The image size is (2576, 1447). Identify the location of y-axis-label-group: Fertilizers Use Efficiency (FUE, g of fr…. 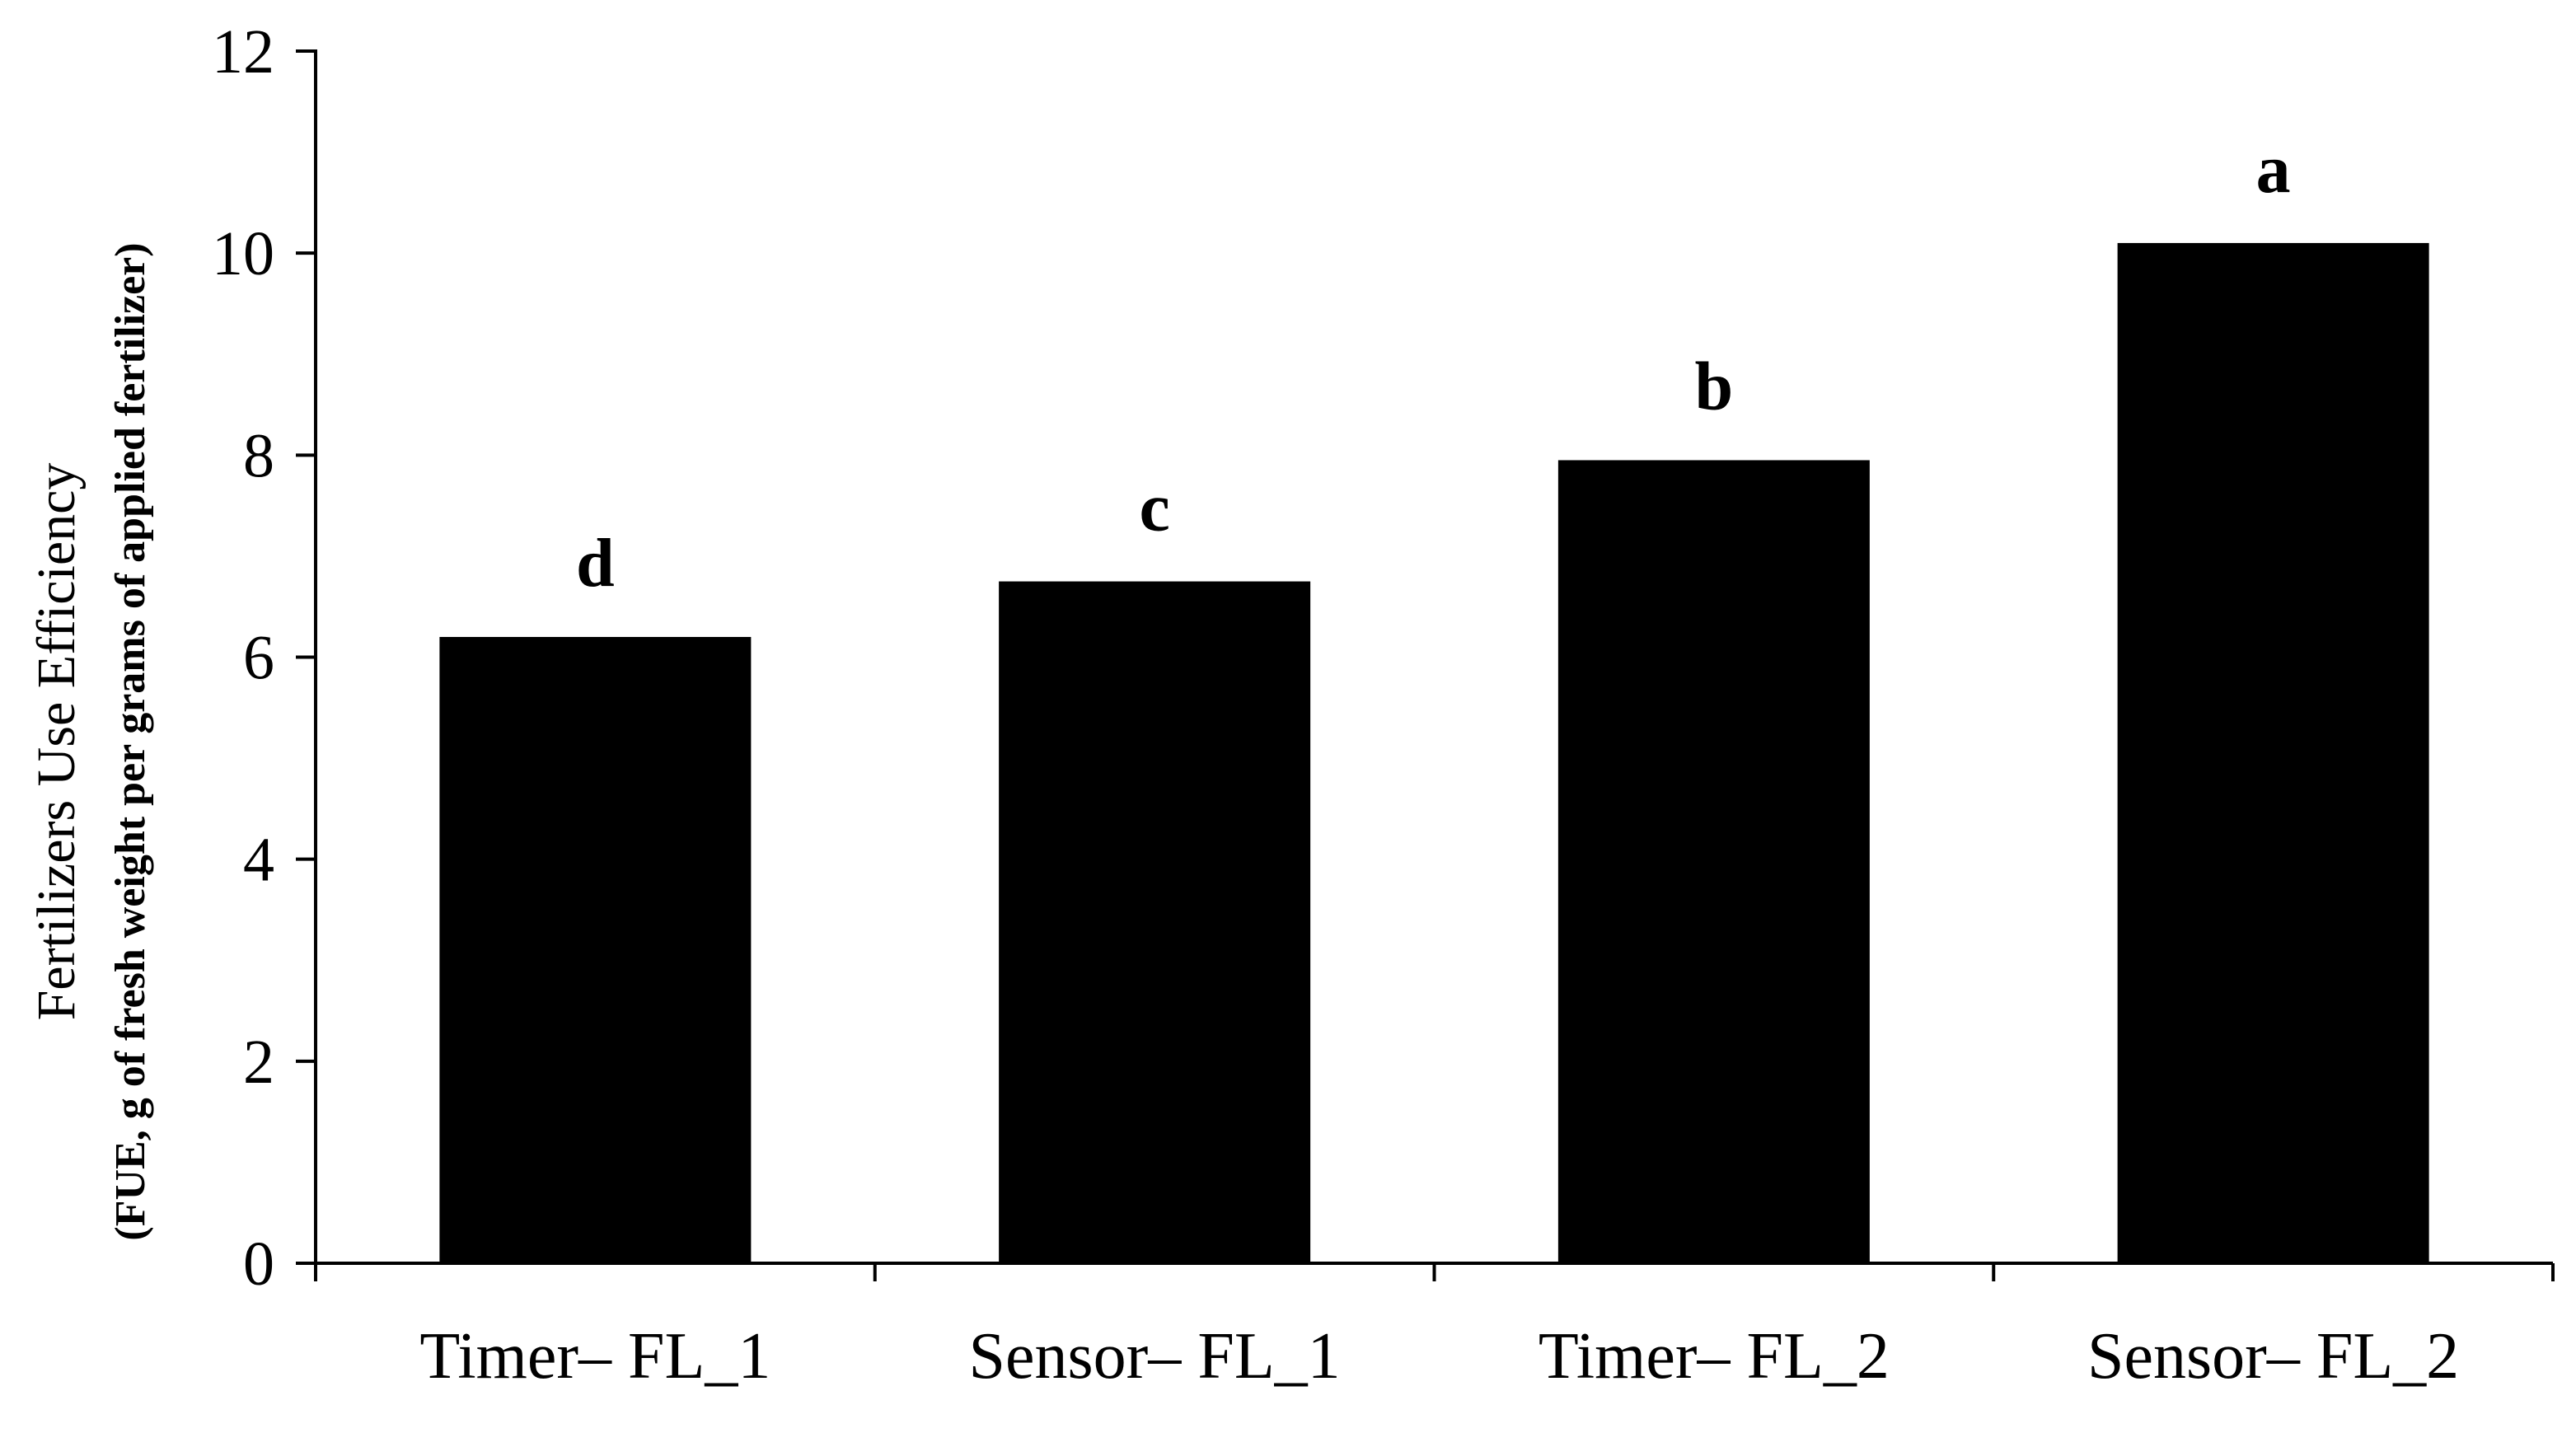
(90, 741).